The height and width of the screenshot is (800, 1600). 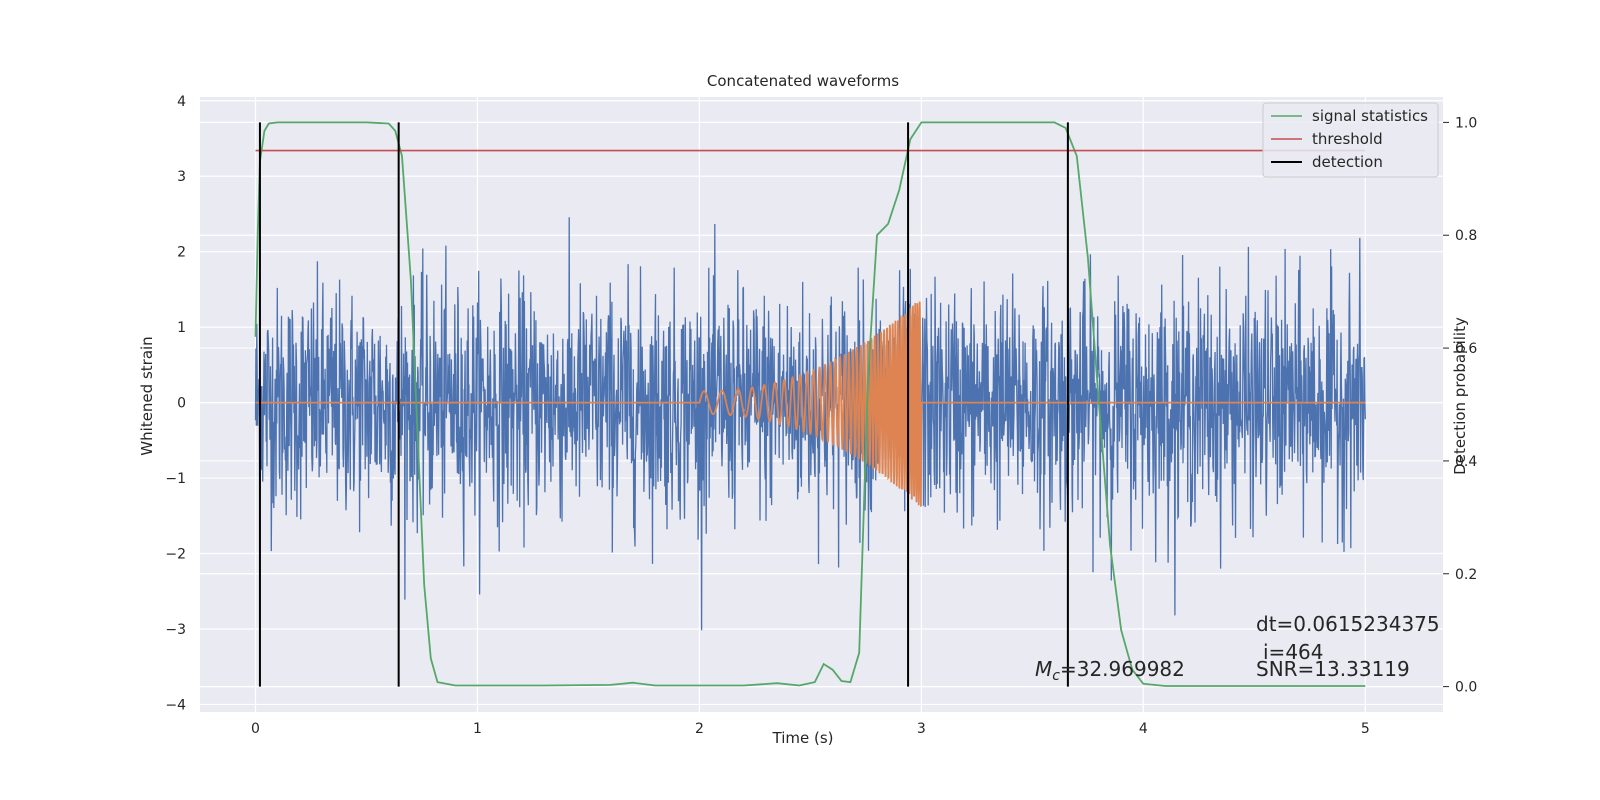 I want to click on right-axis-label: Detection probability, so click(x=1460, y=396).